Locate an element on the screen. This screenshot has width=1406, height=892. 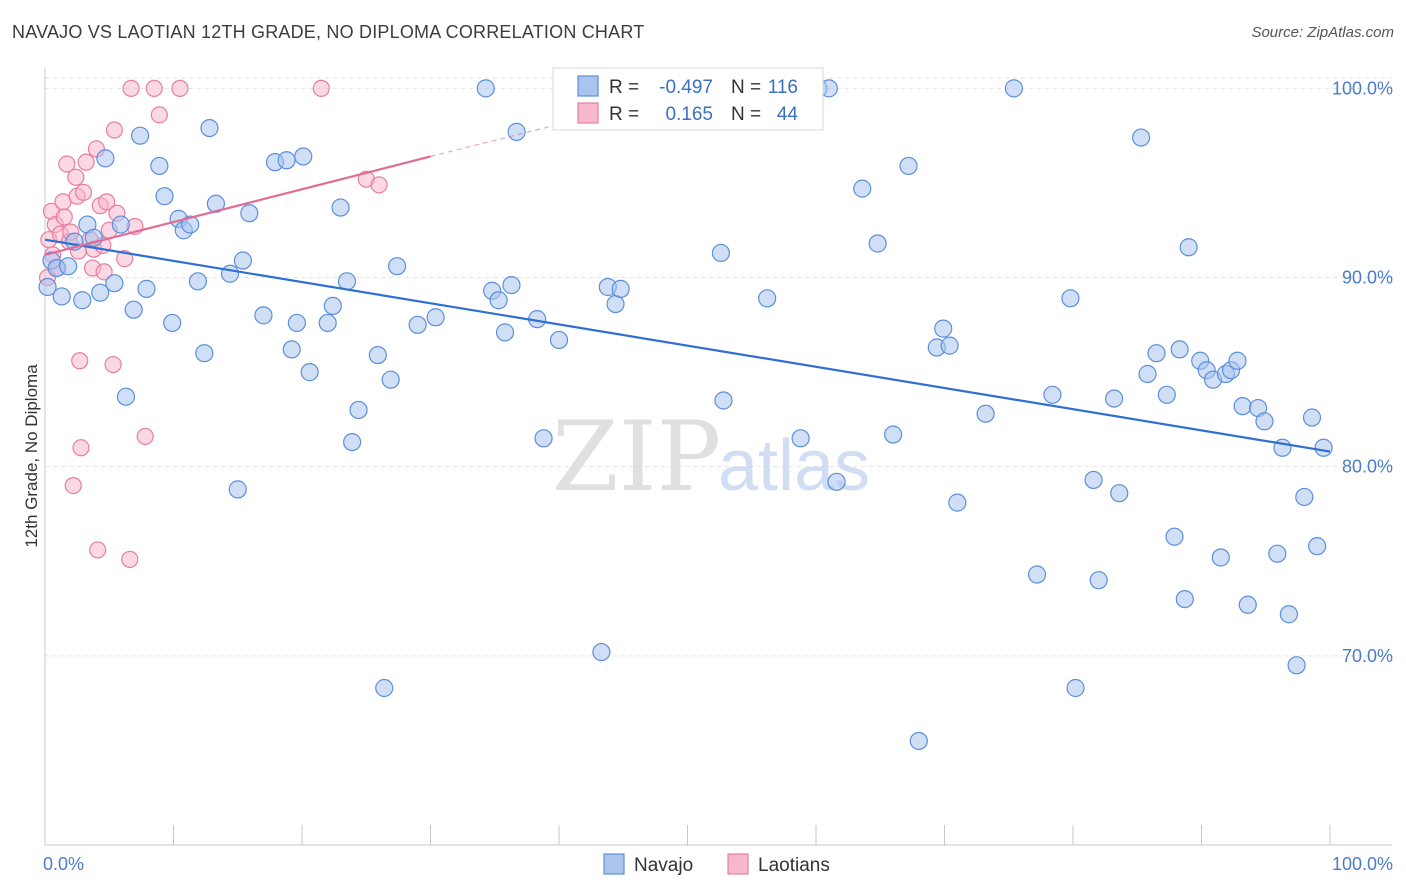
bottom-legend: Navajo Laotians is located at coordinates (716, 864).